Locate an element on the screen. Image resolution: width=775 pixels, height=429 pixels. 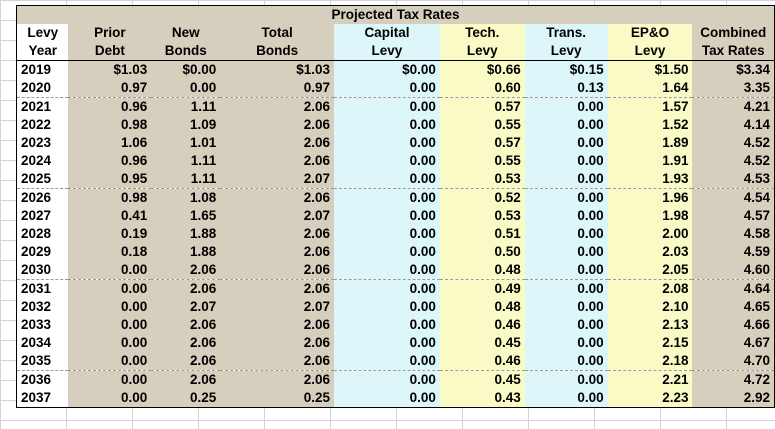
cell-epo-levy: 1.57 is located at coordinates (650, 106).